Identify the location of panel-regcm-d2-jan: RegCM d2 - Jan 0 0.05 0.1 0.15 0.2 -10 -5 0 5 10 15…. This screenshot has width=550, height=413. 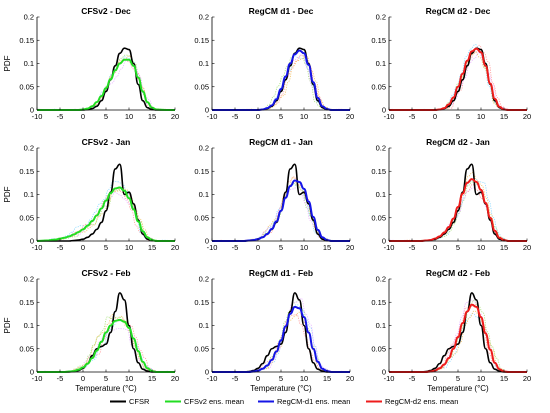
(451, 194).